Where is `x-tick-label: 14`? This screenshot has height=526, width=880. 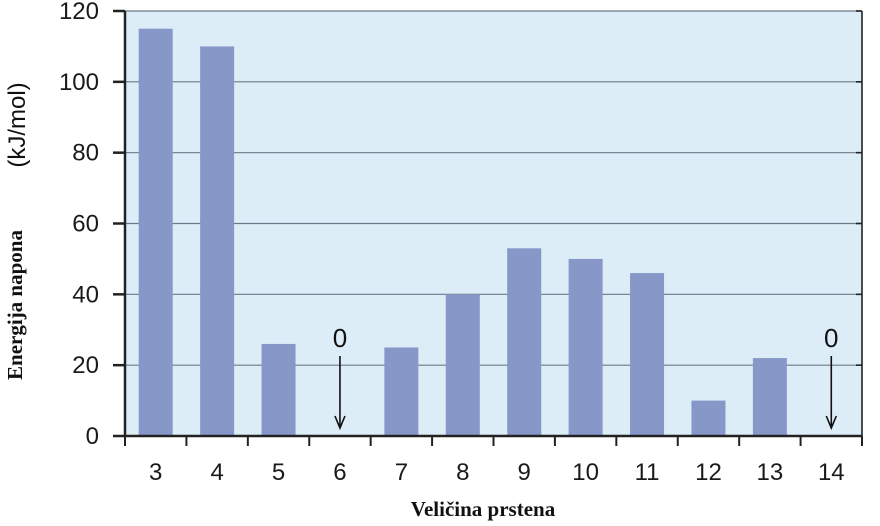
x-tick-label: 14 is located at coordinates (831, 472).